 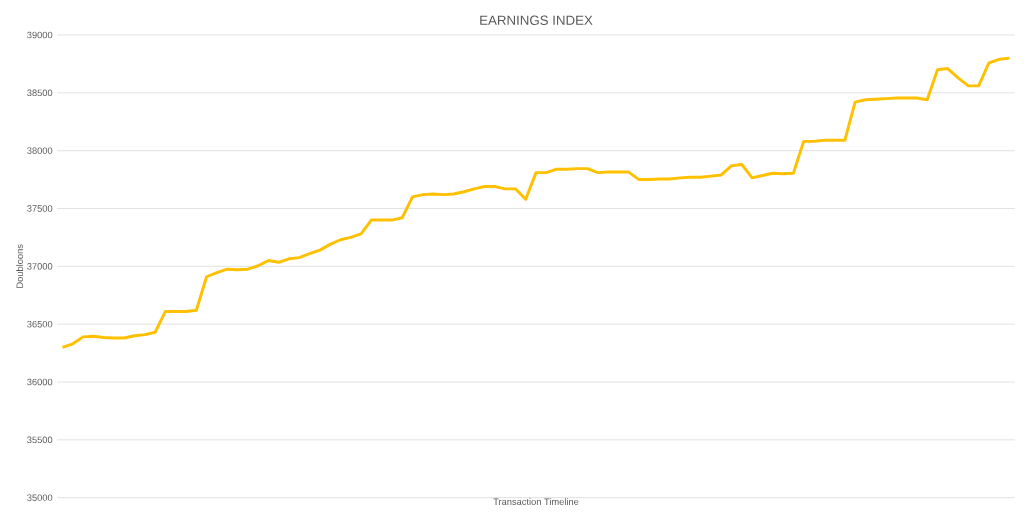 What do you see at coordinates (40, 382) in the screenshot?
I see `y-tick-label: 36000` at bounding box center [40, 382].